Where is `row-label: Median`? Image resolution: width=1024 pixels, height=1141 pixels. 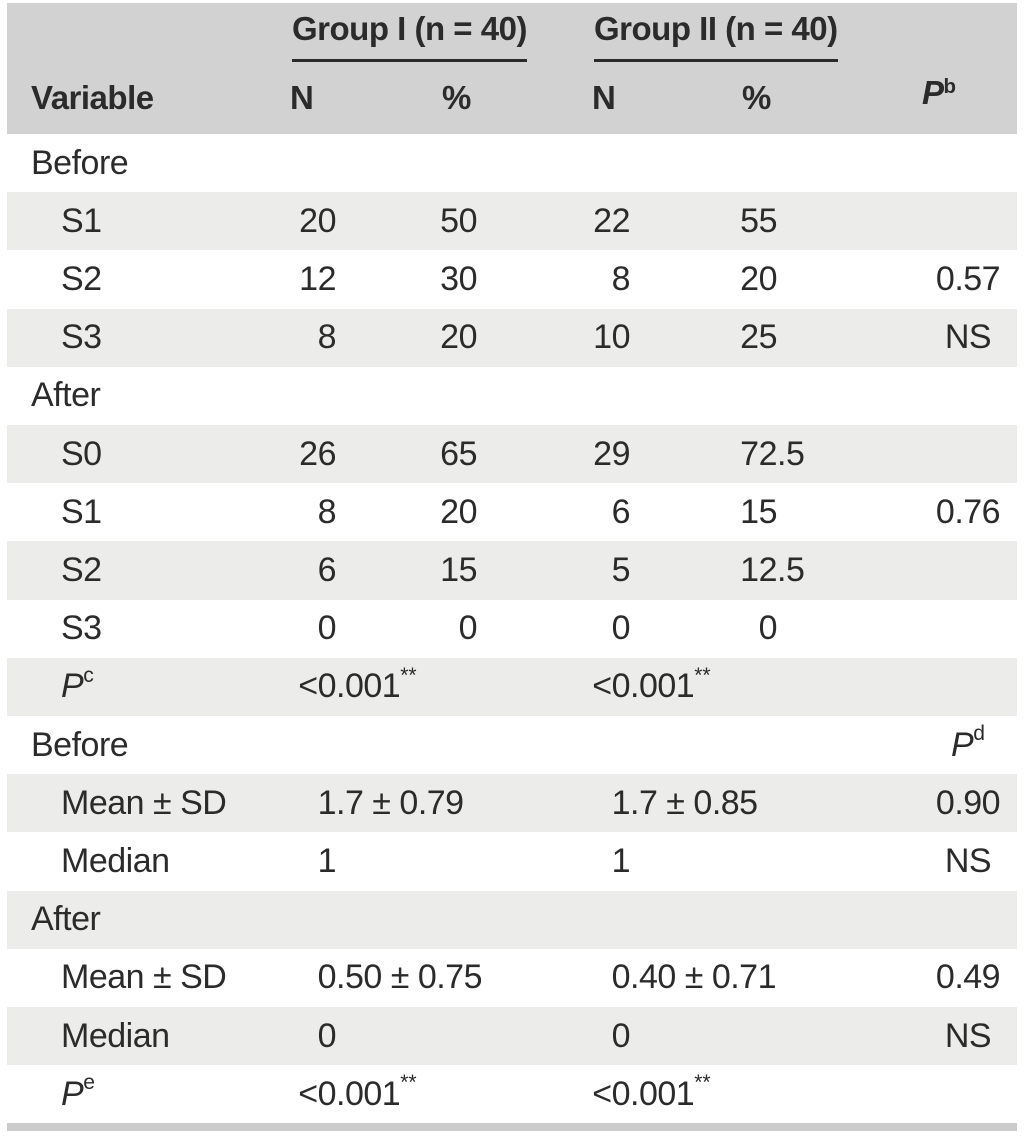
row-label: Median is located at coordinates (115, 1036).